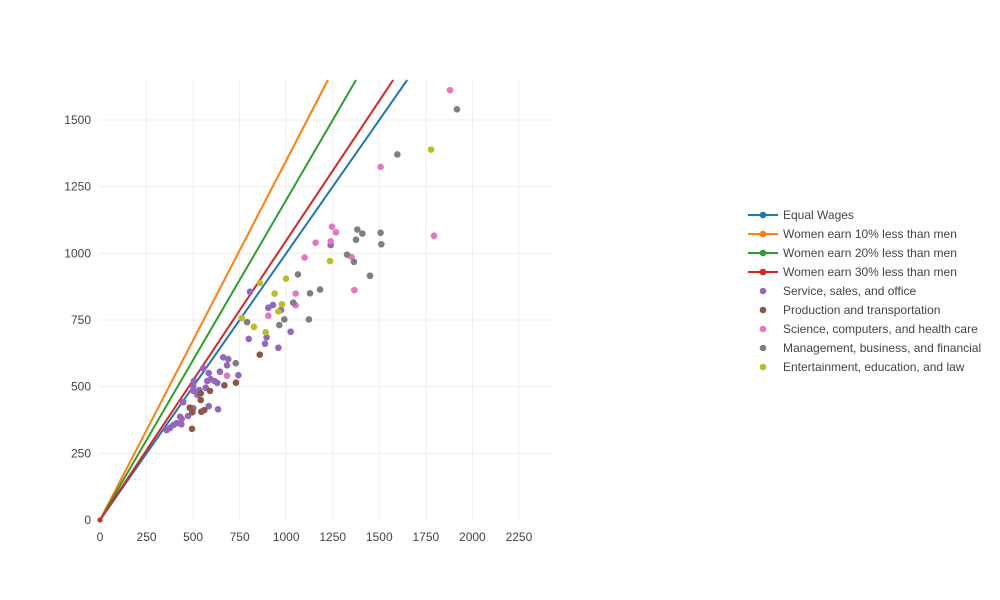 This screenshot has width=1000, height=600. I want to click on y-tick-label: 1500, so click(77, 120).